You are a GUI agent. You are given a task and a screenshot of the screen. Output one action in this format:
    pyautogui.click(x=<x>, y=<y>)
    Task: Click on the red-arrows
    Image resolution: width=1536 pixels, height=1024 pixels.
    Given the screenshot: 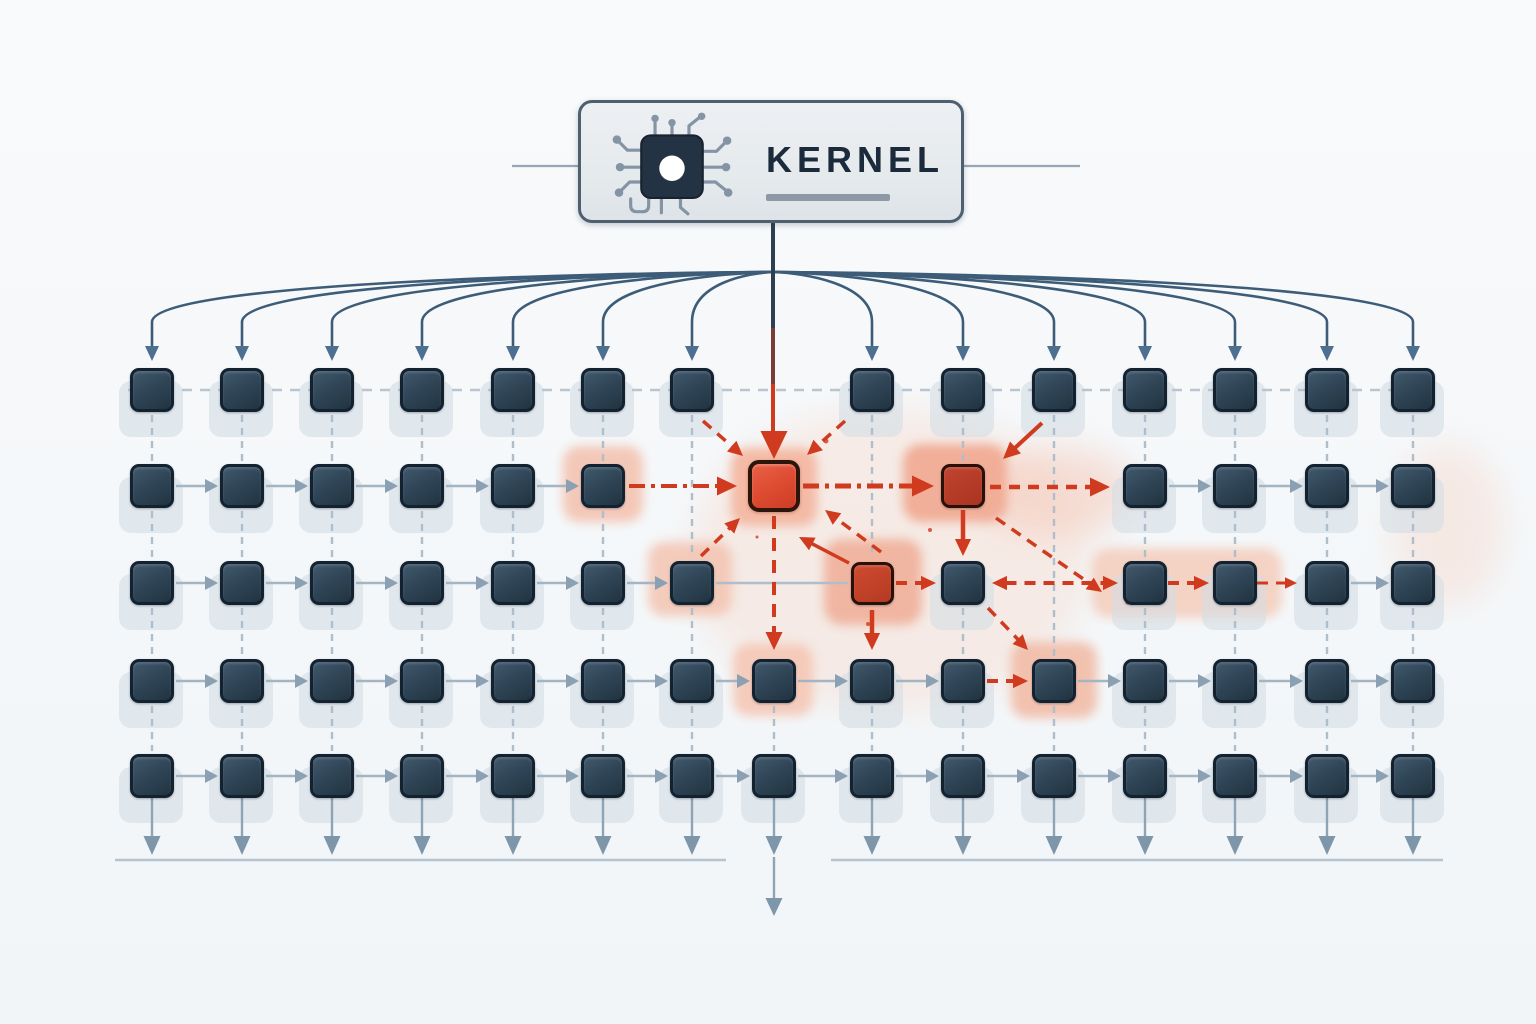 What is the action you would take?
    pyautogui.click(x=963, y=554)
    